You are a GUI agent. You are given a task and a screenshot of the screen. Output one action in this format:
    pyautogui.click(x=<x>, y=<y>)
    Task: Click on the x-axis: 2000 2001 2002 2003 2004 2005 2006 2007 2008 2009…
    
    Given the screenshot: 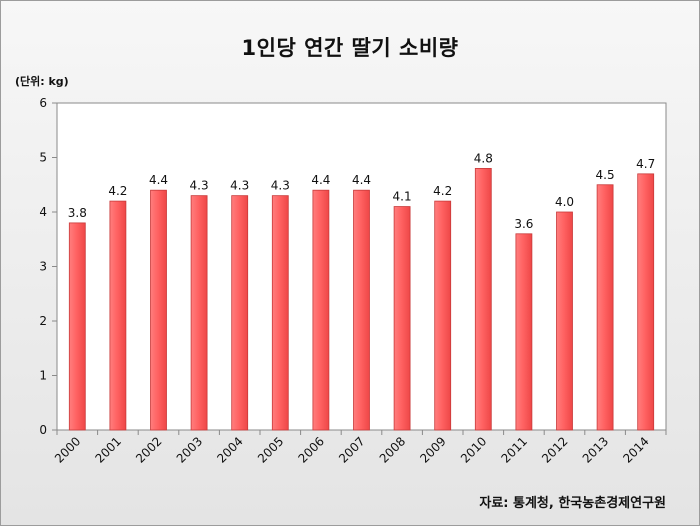 What is the action you would take?
    pyautogui.click(x=359, y=448)
    